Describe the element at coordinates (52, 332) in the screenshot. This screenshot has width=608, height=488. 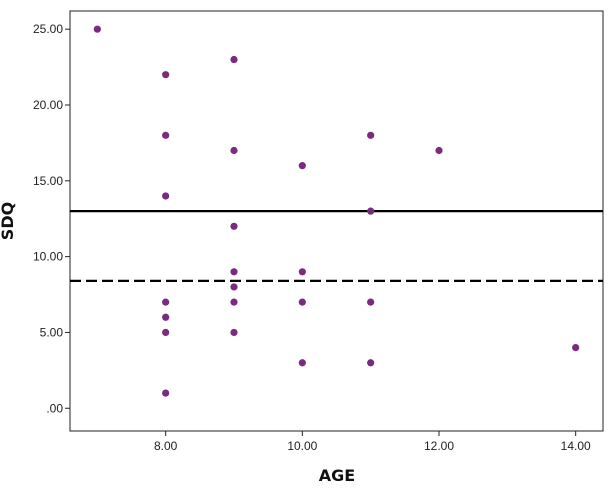
I see `y-tick-label: 5.00` at that location.